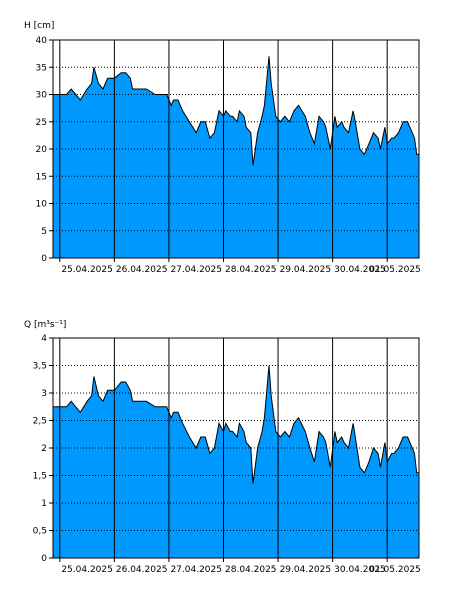 Image resolution: width=450 pixels, height=600 pixels. Describe the element at coordinates (395, 570) in the screenshot. I see `discharge-x-tick-label: 01.05.2025` at that location.